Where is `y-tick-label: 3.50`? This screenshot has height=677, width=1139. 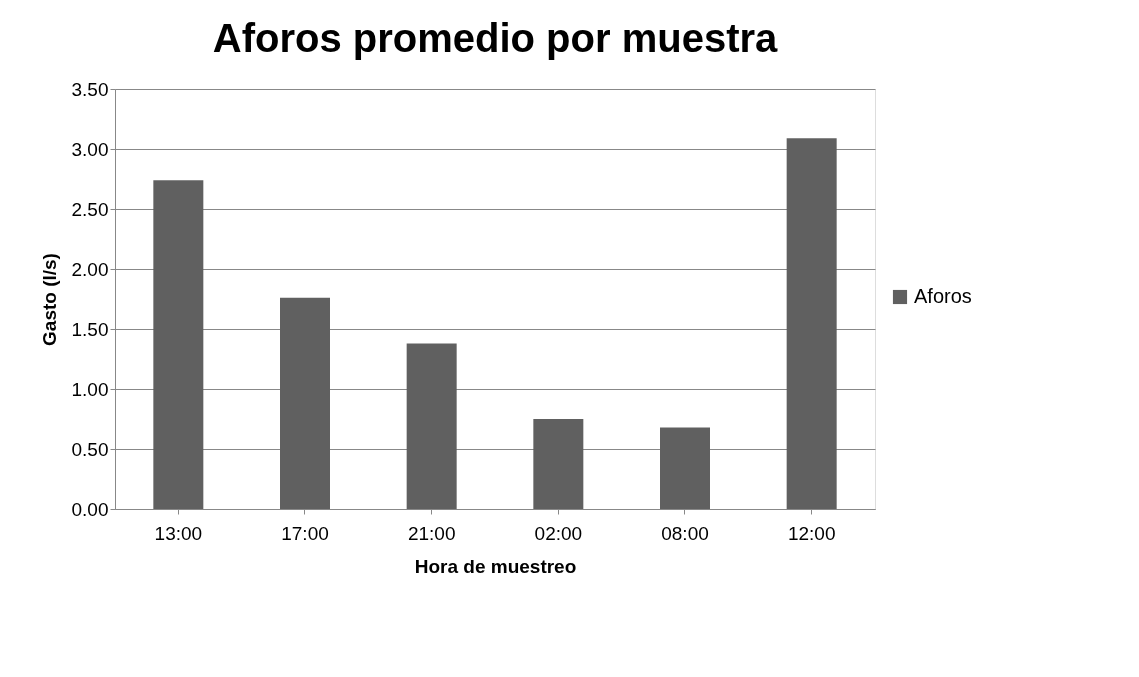 y-tick-label: 3.50 is located at coordinates (90, 89).